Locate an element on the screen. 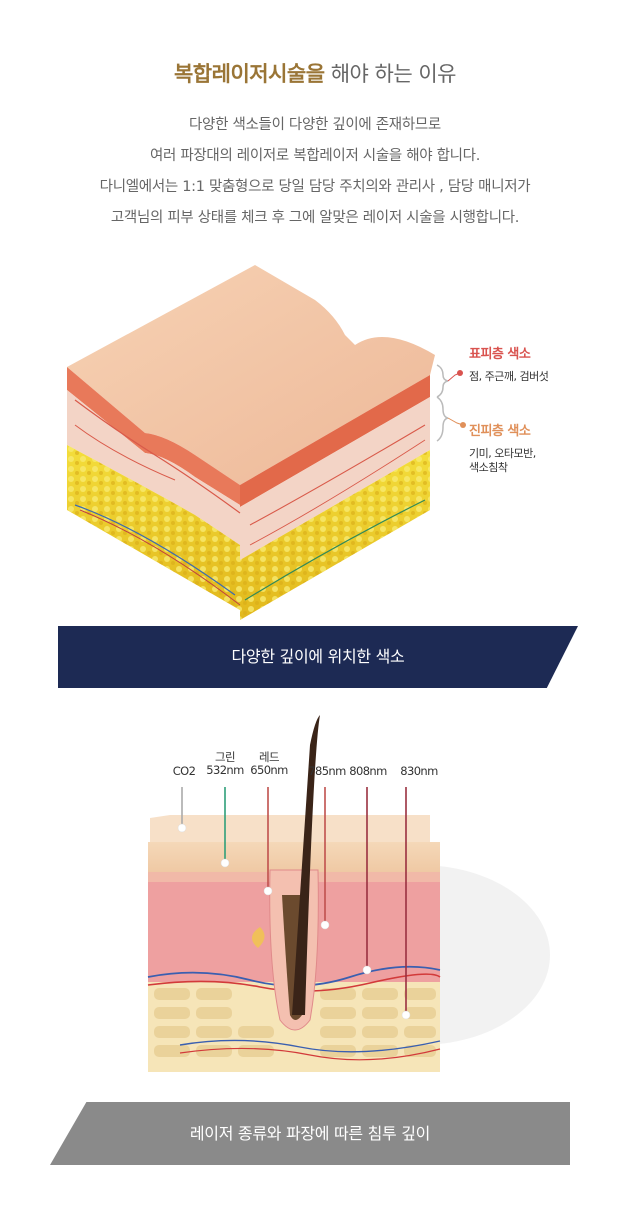 This screenshot has width=630, height=1227. epidermis-pigment-title: 표피층 색소 is located at coordinates (500, 354).